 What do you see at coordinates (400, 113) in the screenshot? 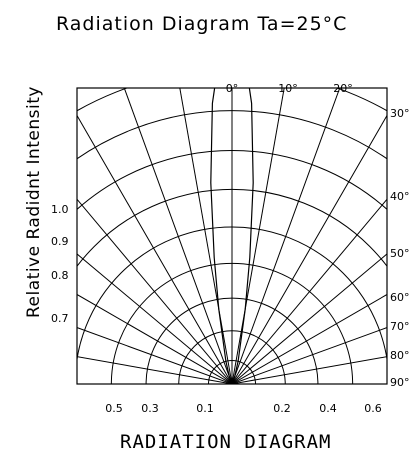
I see `angle-label-right: 30°` at bounding box center [400, 113].